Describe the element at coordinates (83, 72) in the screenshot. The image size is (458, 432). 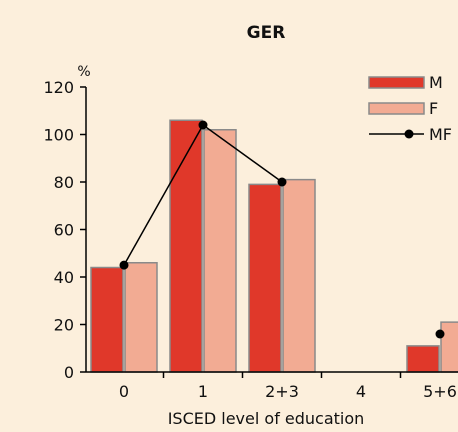
I see `y-axis-unit-label: %` at that location.